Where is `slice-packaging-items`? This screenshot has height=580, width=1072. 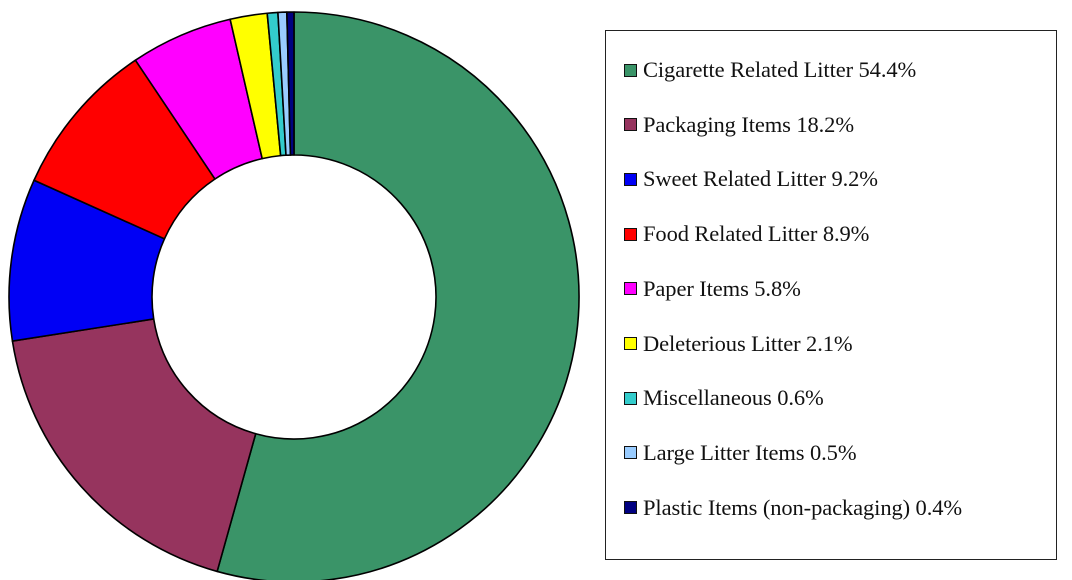
slice-packaging-items is located at coordinates (134, 445).